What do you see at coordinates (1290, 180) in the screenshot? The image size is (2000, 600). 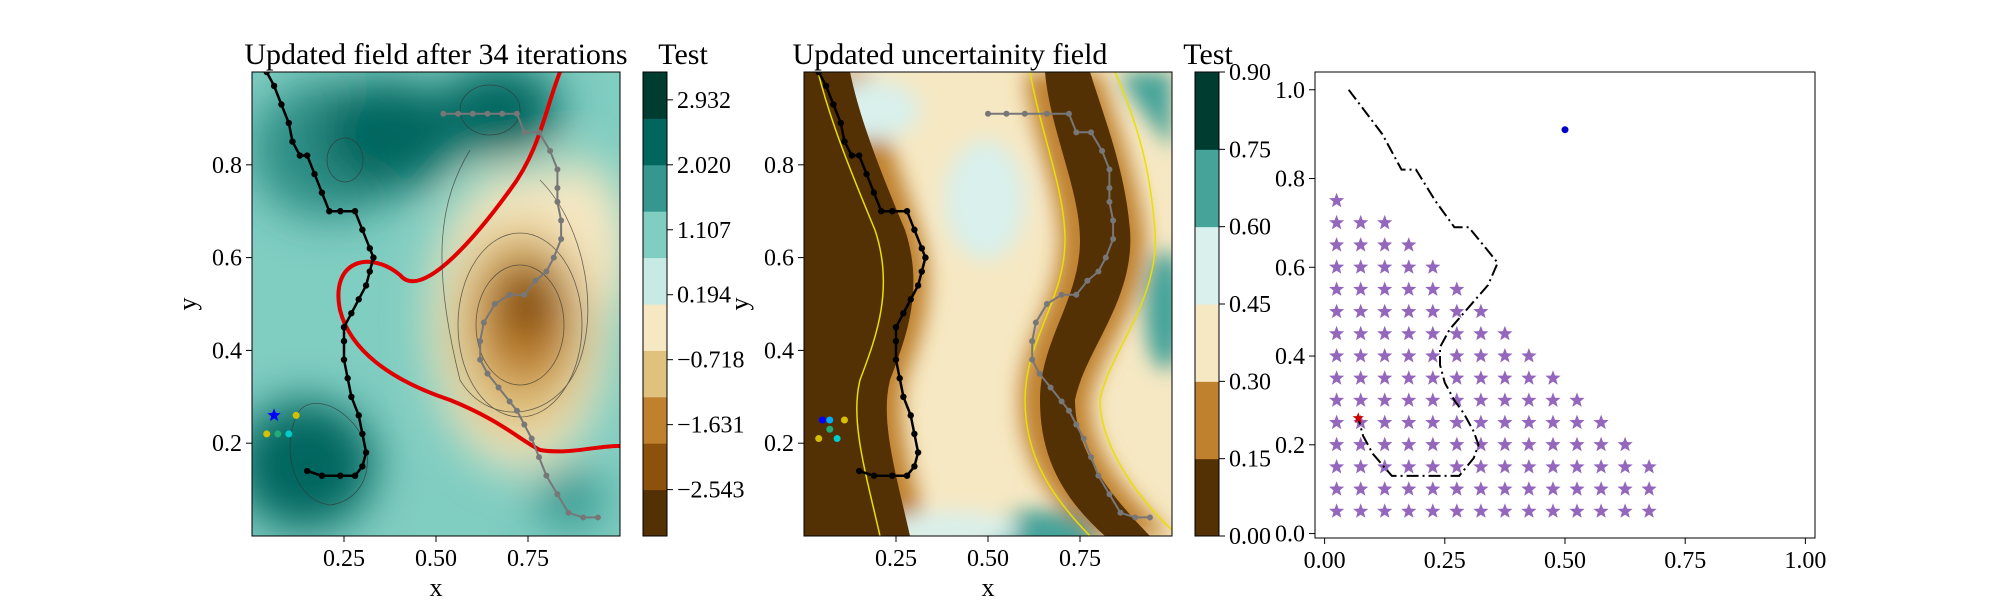 I see `y-tick-label: 0.8` at bounding box center [1290, 180].